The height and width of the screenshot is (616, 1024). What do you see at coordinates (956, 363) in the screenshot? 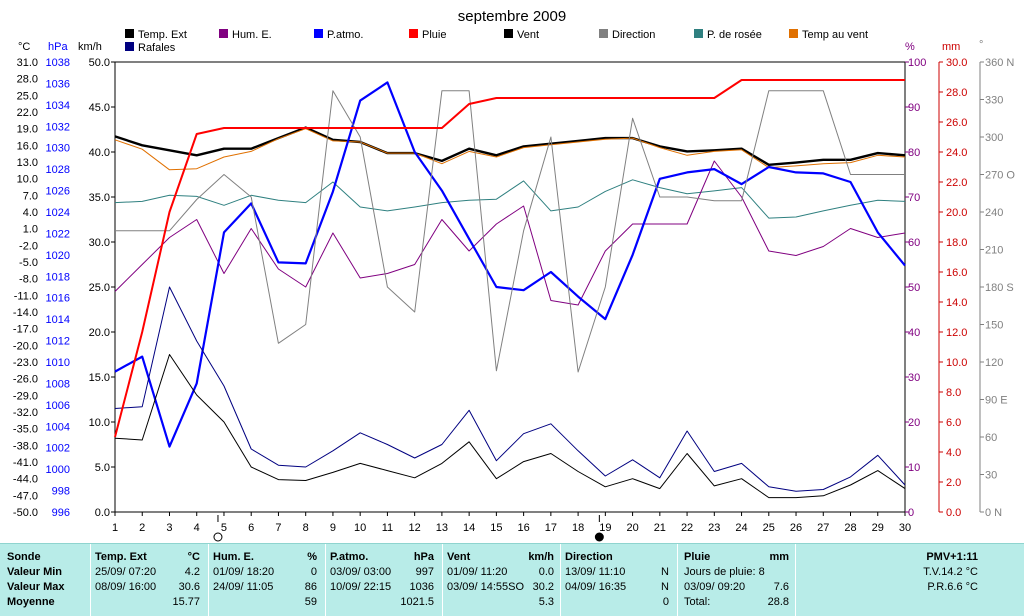
I see `rain-tick-label: 10.0` at bounding box center [956, 363].